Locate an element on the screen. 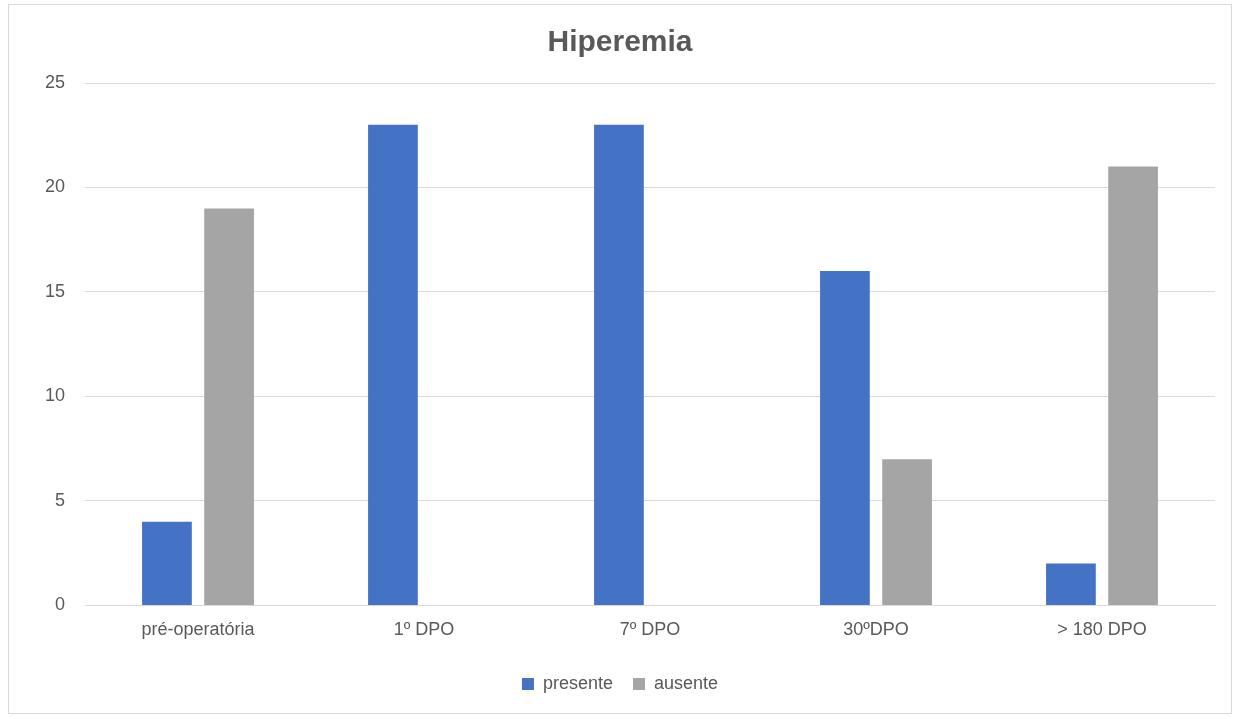  x-tick-label: > 180 DPO is located at coordinates (1102, 629).